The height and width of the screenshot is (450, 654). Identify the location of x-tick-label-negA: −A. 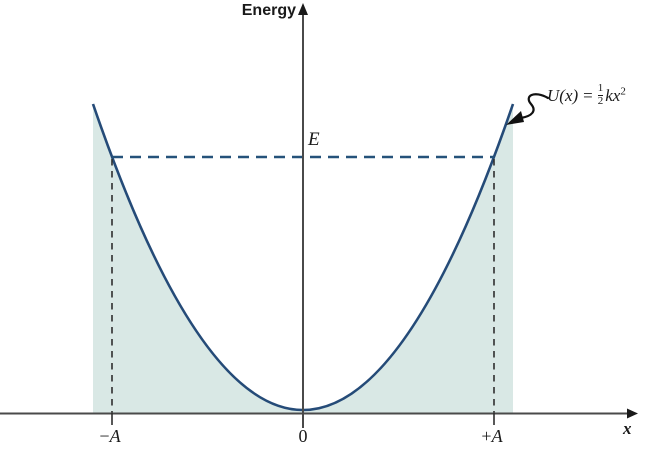
(110, 436).